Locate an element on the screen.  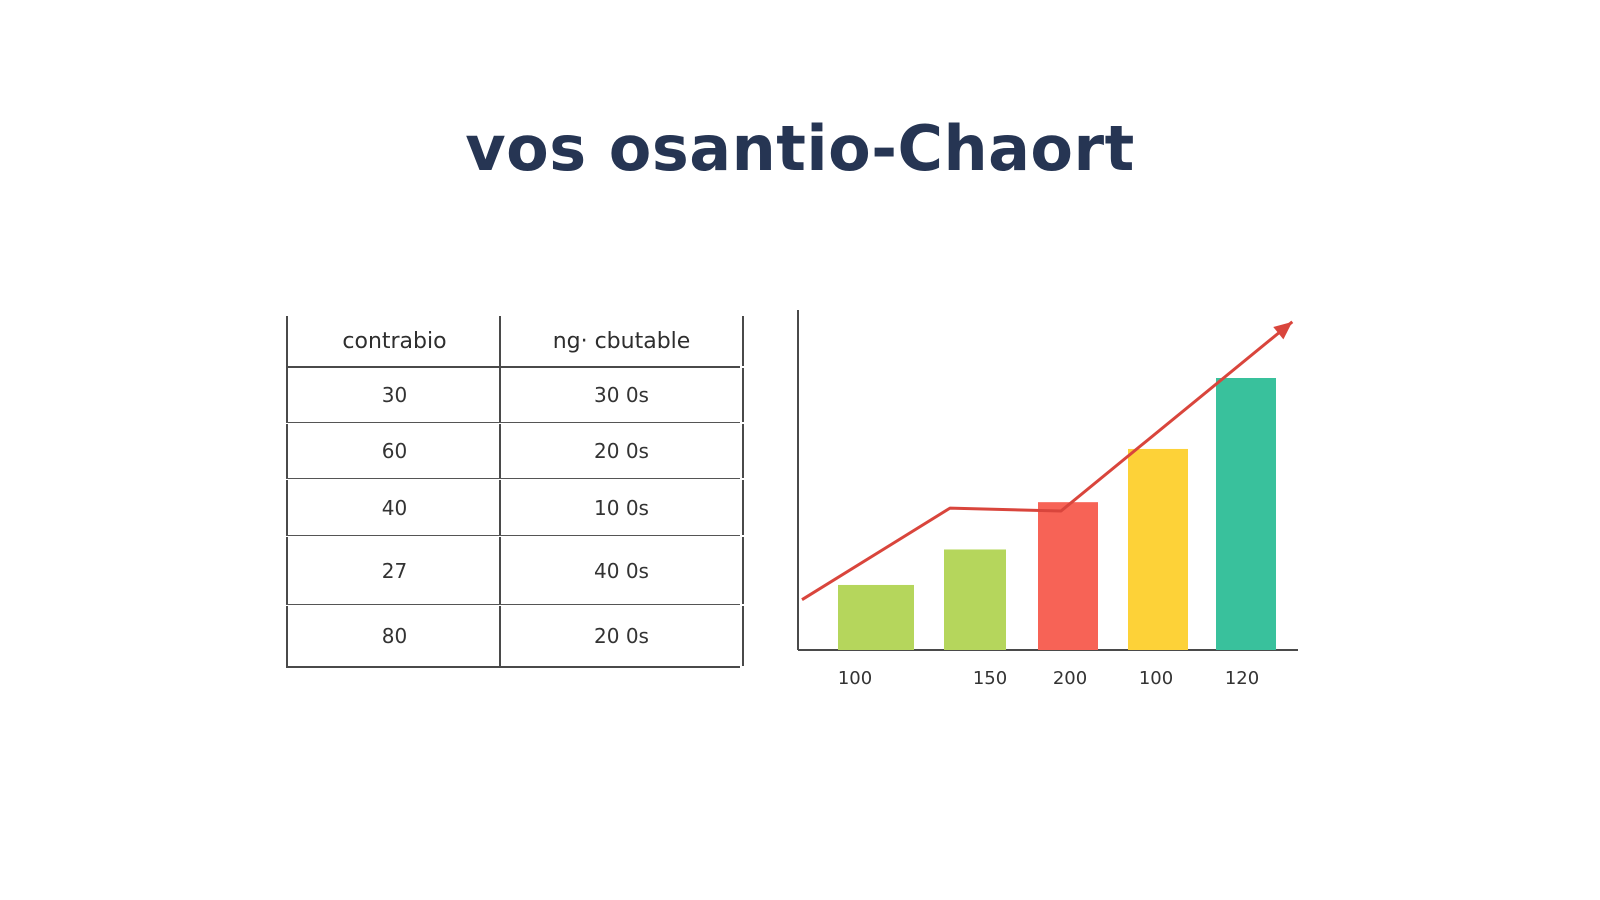
table-row: 30 30 0s is located at coordinates (515, 395).